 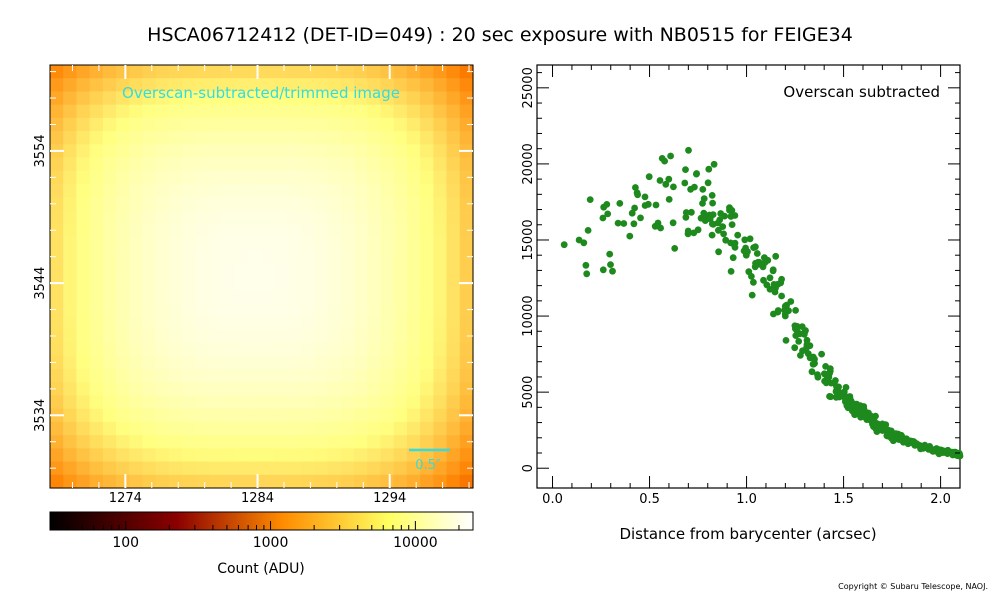 What do you see at coordinates (261, 521) in the screenshot?
I see `colorbar` at bounding box center [261, 521].